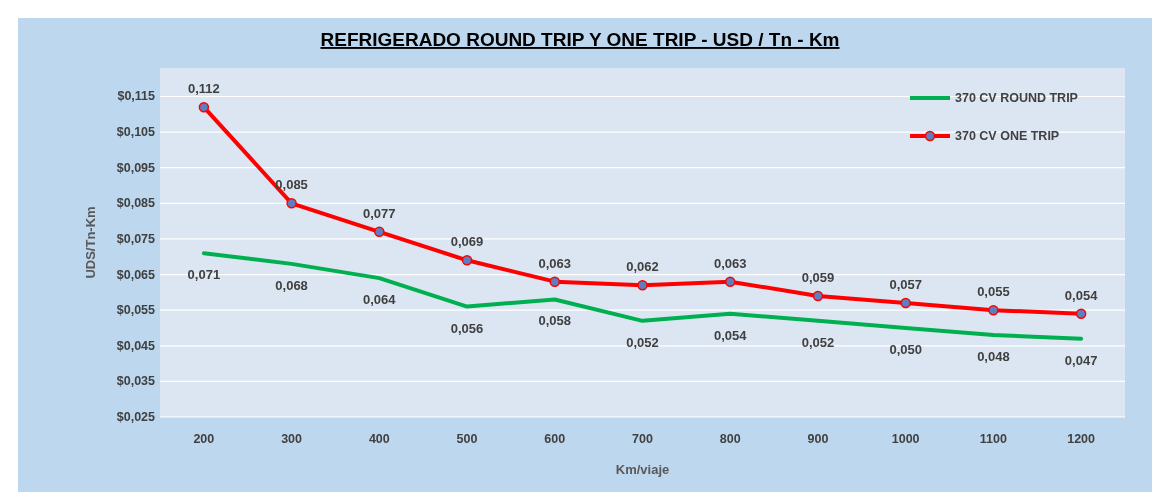 Image resolution: width=1167 pixels, height=495 pixels. Describe the element at coordinates (467, 439) in the screenshot. I see `x-tick-label: 500` at that location.